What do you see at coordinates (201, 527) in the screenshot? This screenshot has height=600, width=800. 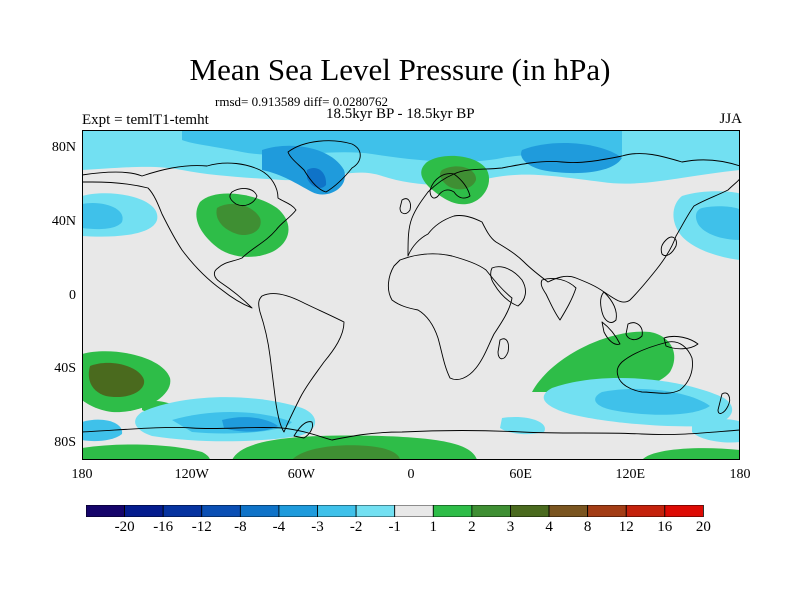 I see `colorbar-label: -12` at bounding box center [201, 527].